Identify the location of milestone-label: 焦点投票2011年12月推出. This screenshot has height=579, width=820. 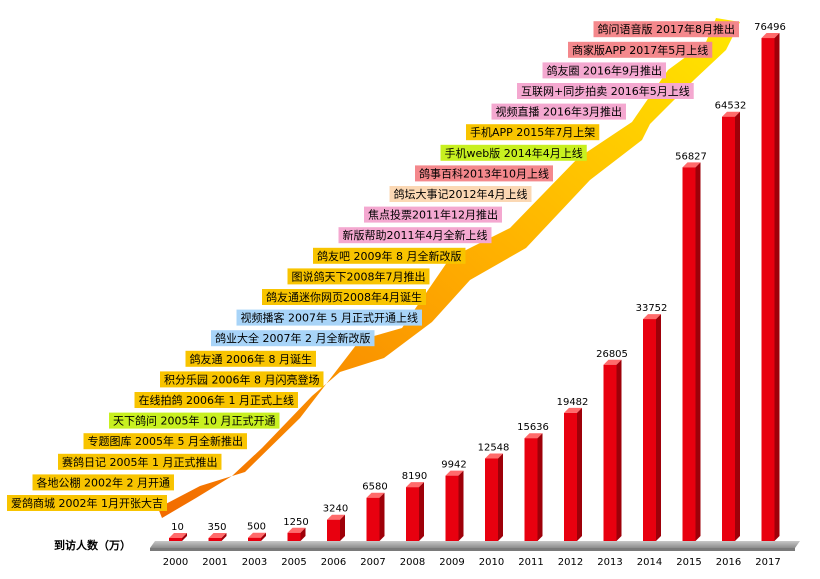
(433, 214).